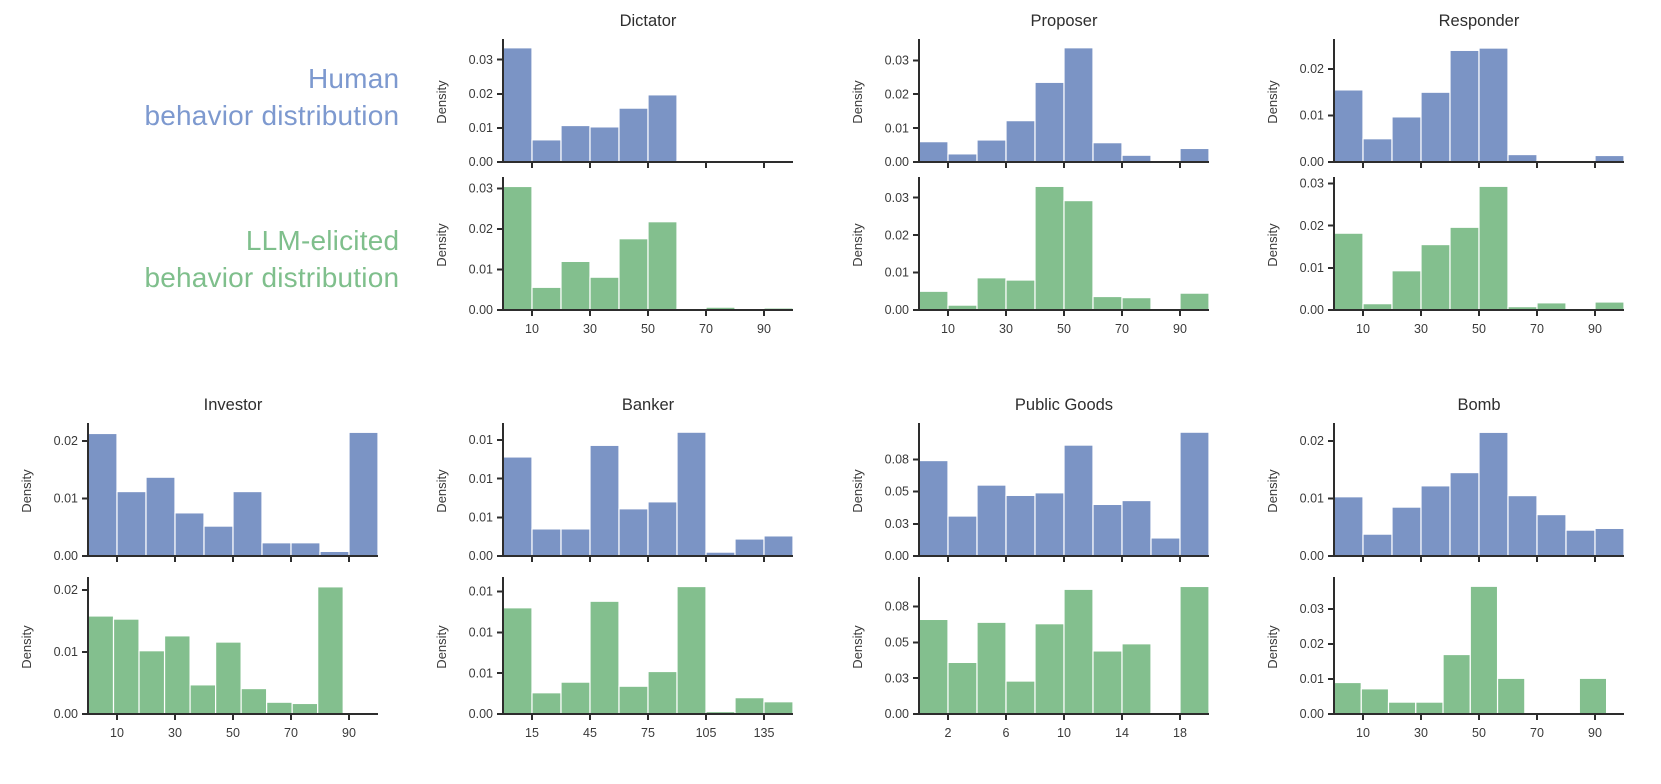  What do you see at coordinates (1038, 671) in the screenshot?
I see `chart-publicgoods-llm: 0.00 0.03 0.05 0.08 2 6 10 14 18 Density` at bounding box center [1038, 671].